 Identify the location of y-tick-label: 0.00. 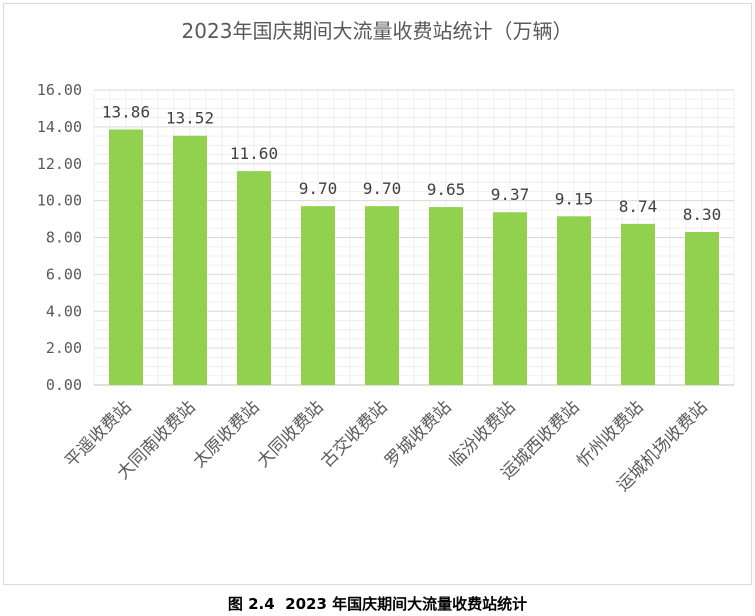
(64, 385).